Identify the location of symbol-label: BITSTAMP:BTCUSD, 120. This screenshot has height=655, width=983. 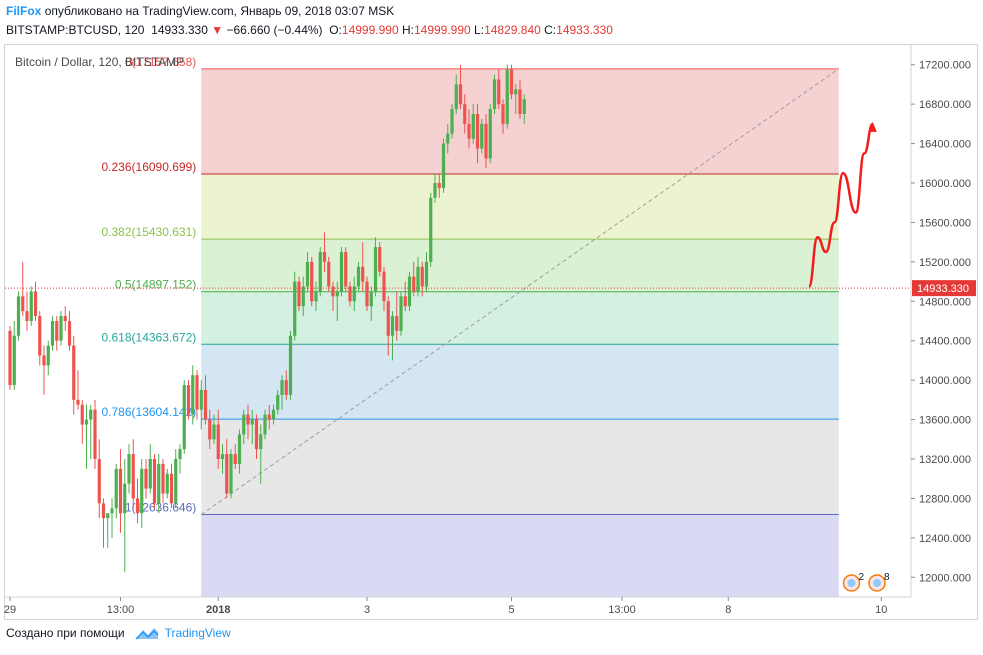
(75, 30).